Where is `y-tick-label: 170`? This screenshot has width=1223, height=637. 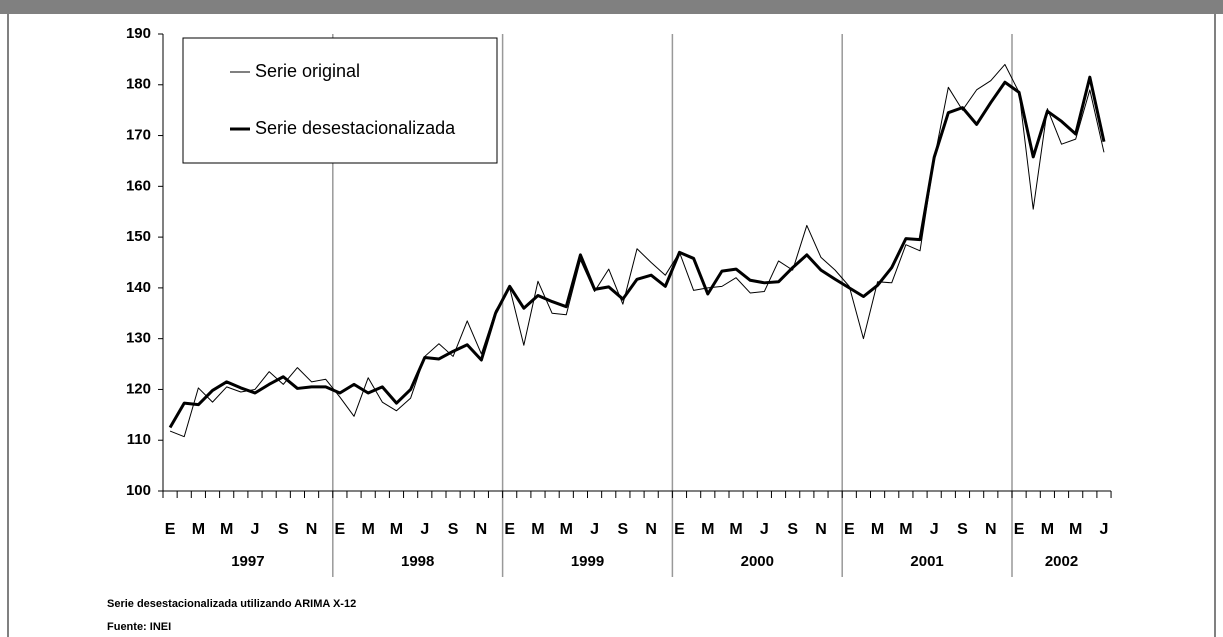
y-tick-label: 170 is located at coordinates (138, 135).